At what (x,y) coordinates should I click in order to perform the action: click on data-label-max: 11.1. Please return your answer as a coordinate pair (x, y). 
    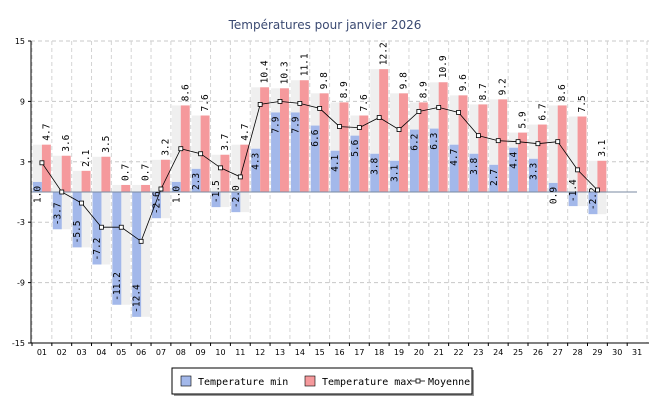
    Looking at the image, I should click on (304, 64).